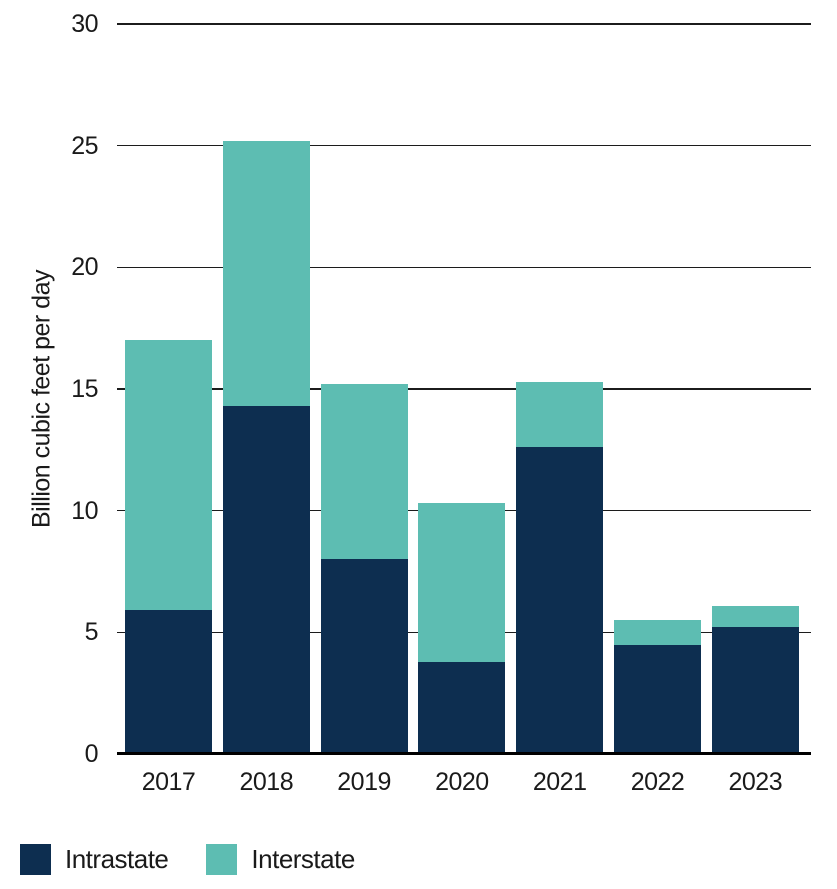  I want to click on bar-2022, so click(657, 389).